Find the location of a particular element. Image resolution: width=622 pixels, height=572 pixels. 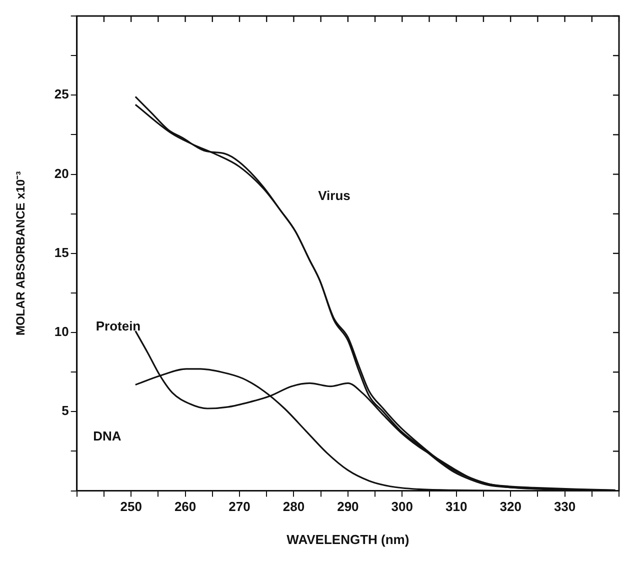

y-tick-label: 20 is located at coordinates (61, 173).